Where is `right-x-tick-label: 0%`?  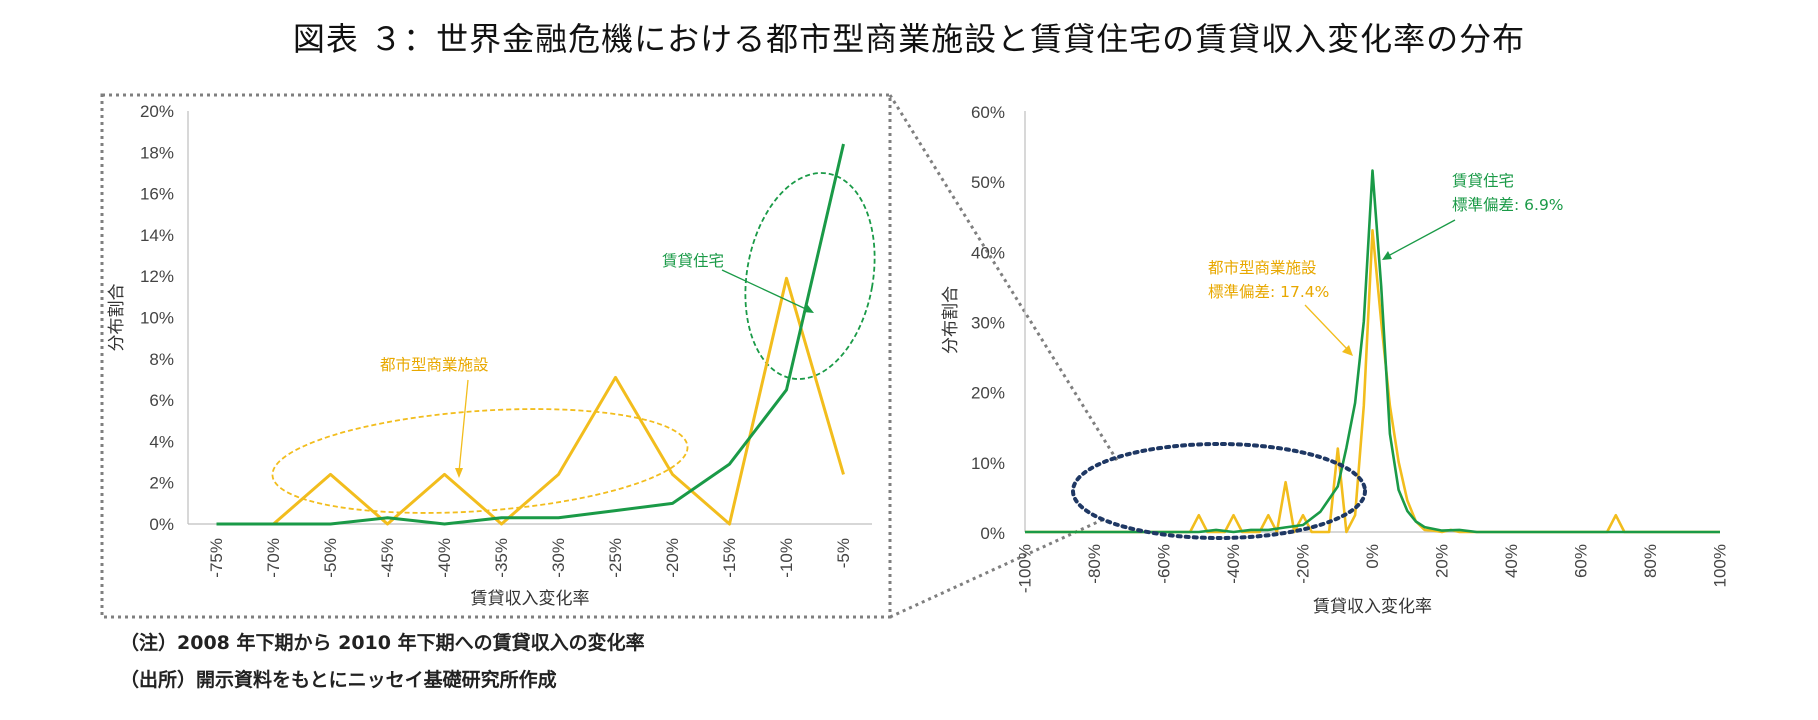
right-x-tick-label: 0% is located at coordinates (1372, 556).